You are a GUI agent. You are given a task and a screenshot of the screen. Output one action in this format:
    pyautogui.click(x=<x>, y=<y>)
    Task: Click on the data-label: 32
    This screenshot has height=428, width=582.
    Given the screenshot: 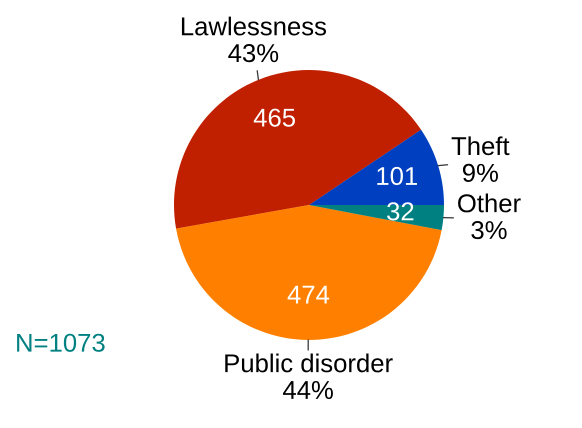 What is the action you would take?
    pyautogui.click(x=400, y=211)
    